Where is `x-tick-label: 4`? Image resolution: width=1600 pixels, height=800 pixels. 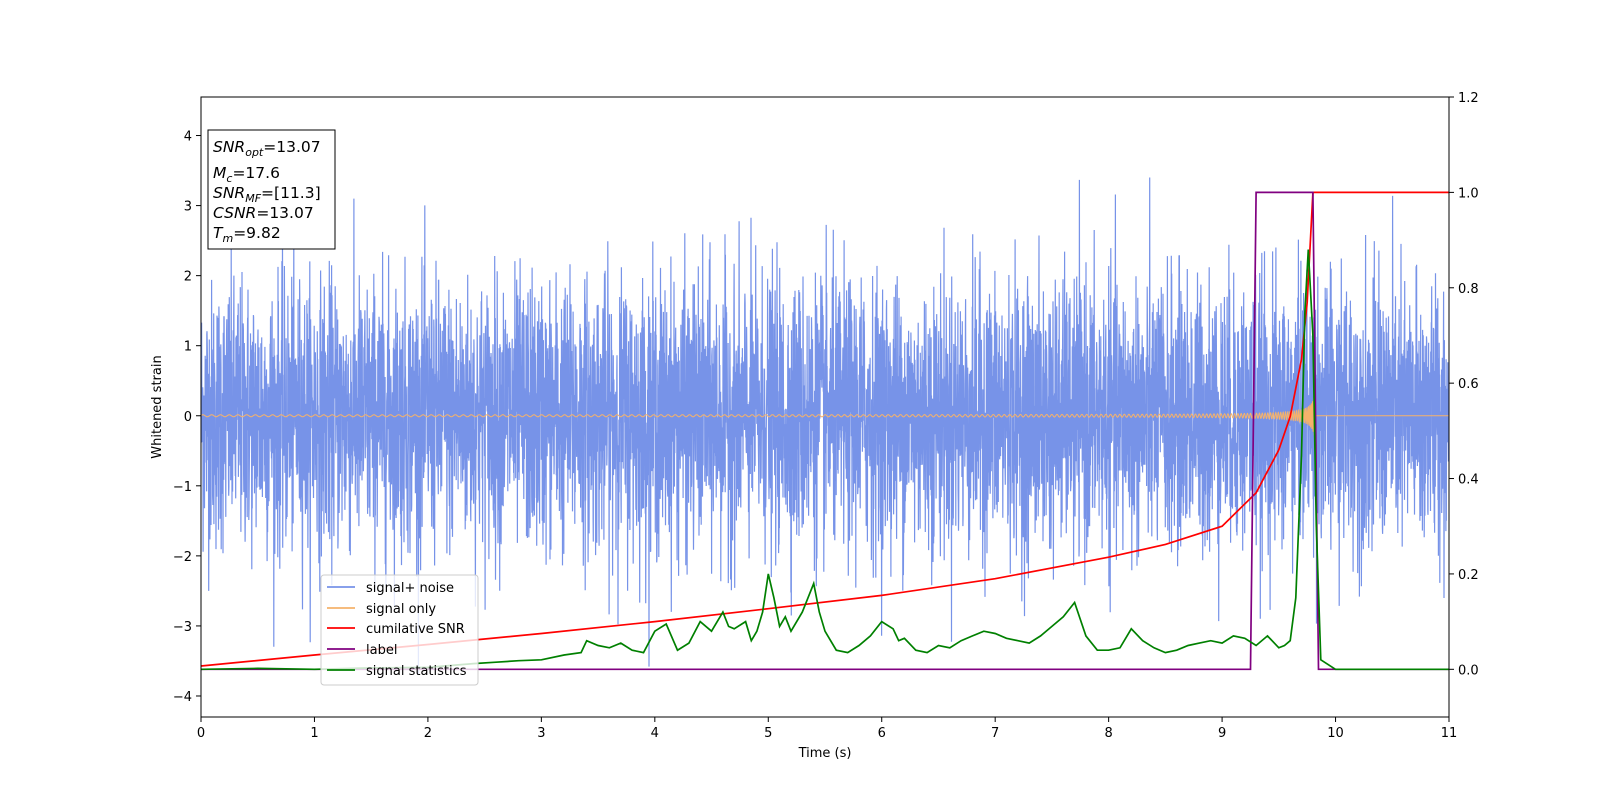
x-tick-label: 4 is located at coordinates (655, 733).